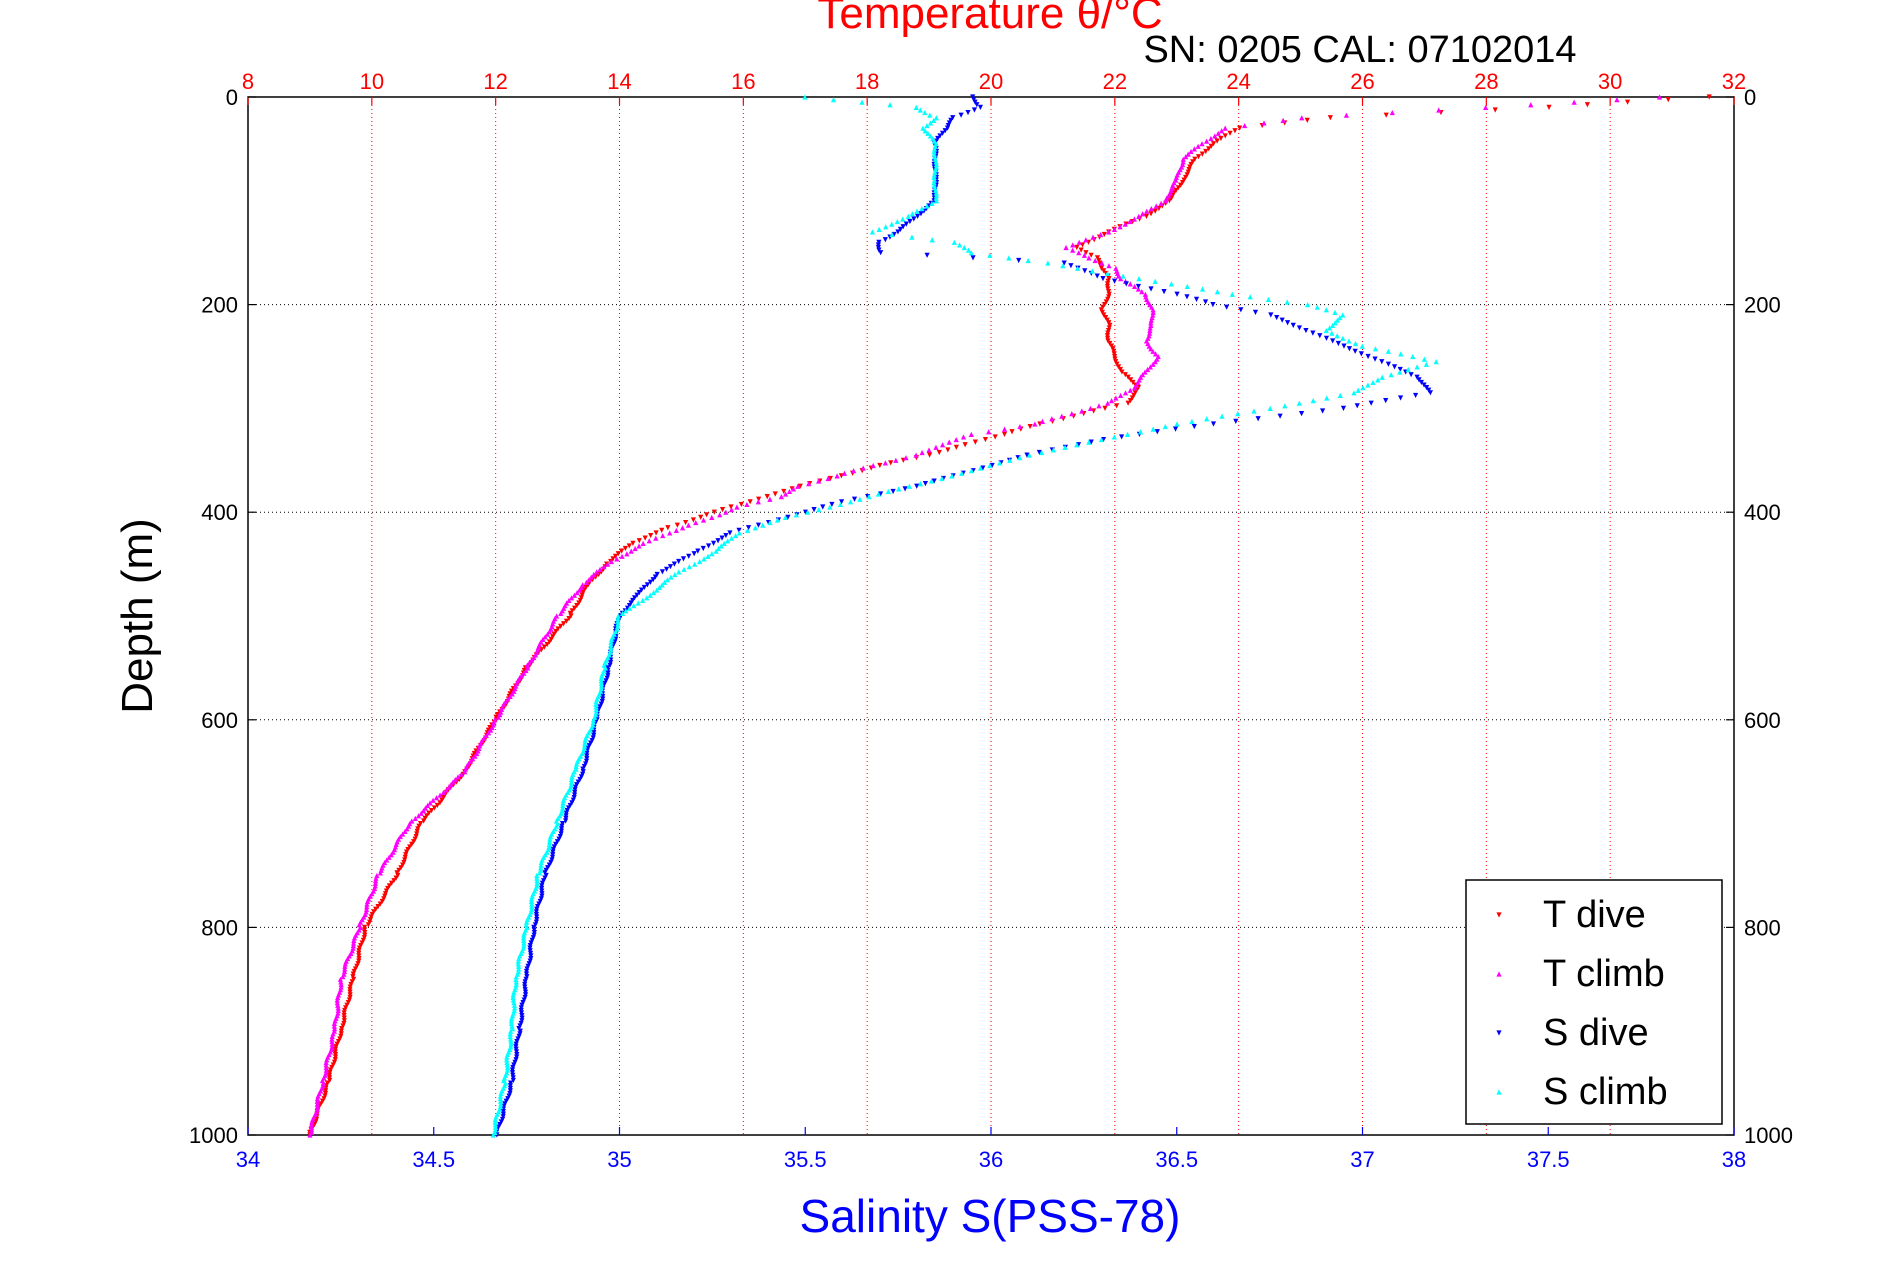 This screenshot has height=1262, width=1891. Describe the element at coordinates (1115, 81) in the screenshot. I see `temperature-tick-label: 22` at that location.